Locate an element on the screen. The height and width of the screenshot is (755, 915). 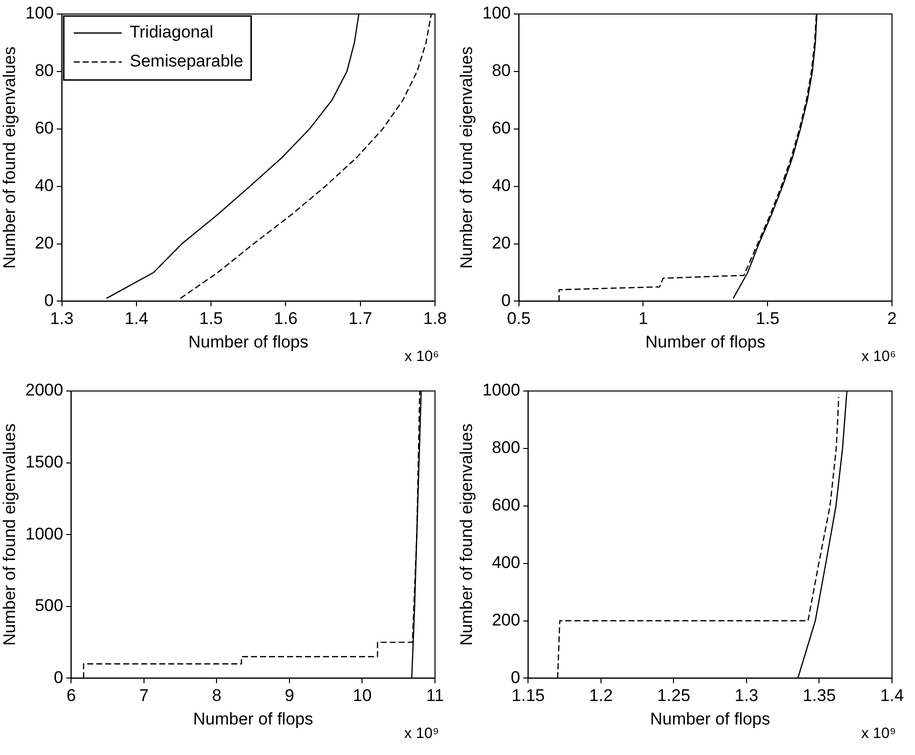
x-tick-label: 0.5 is located at coordinates (518, 318).